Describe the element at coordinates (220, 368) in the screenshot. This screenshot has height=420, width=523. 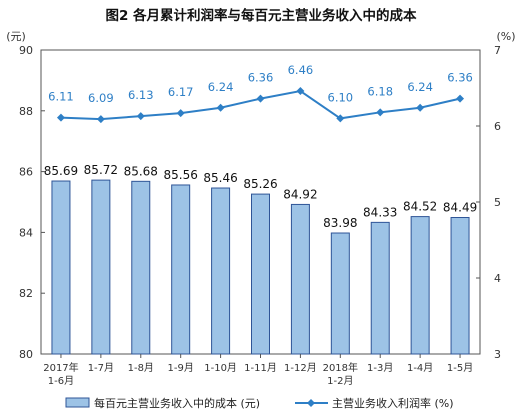
I see `x-tick-label: 1-10月` at that location.